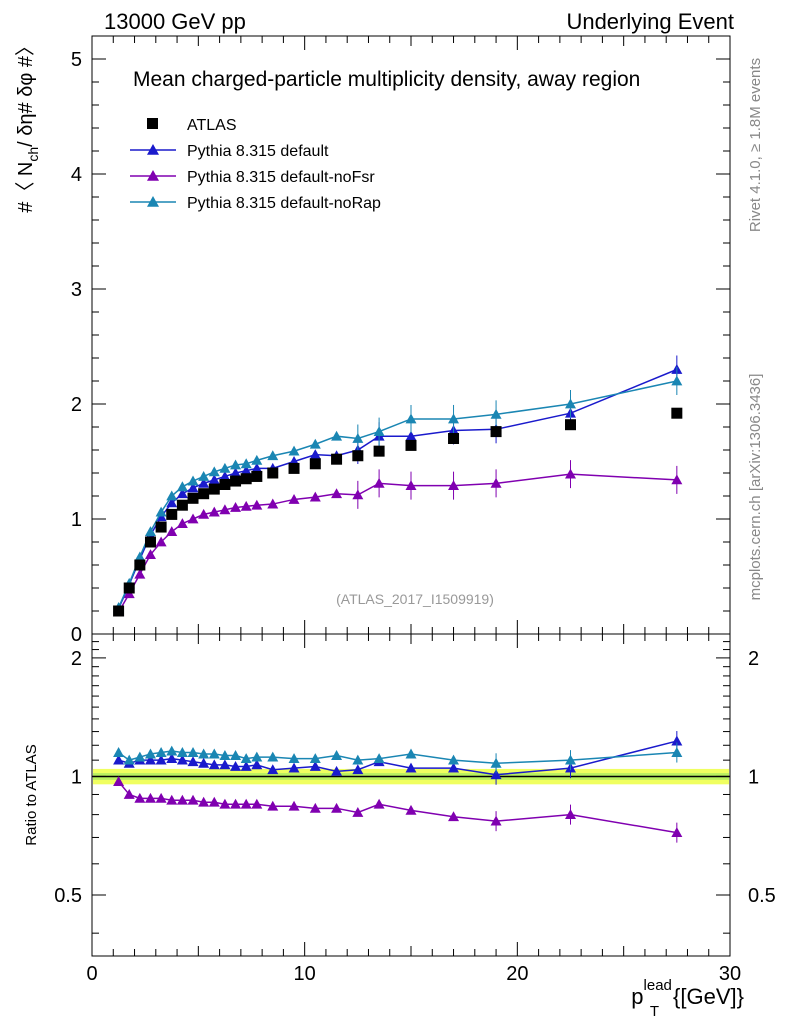  I want to click on ratio-y-axis-label: Ratio to ATLAS, so click(31, 794).